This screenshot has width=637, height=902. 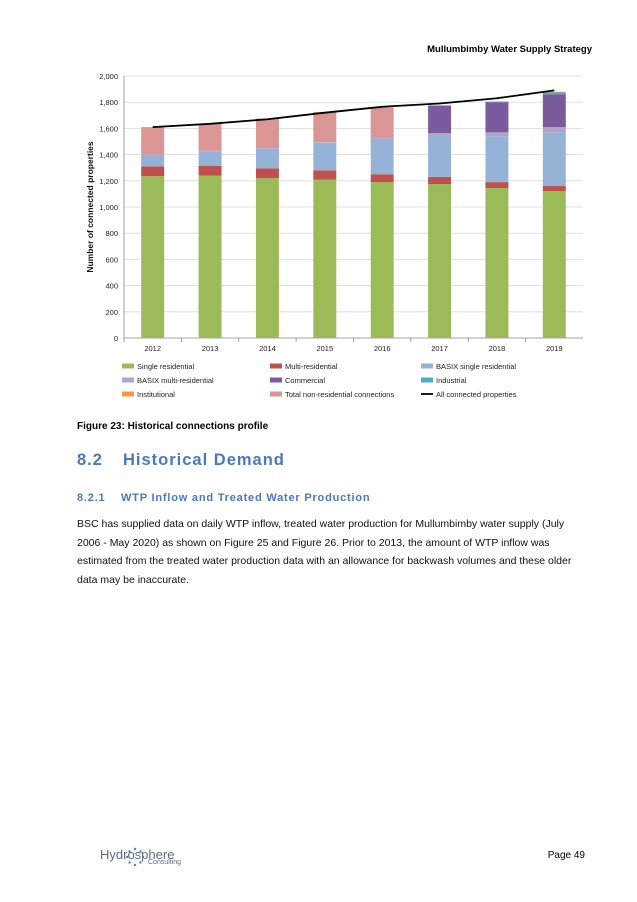 I want to click on y-tick-label: 1,400, so click(x=108, y=155).